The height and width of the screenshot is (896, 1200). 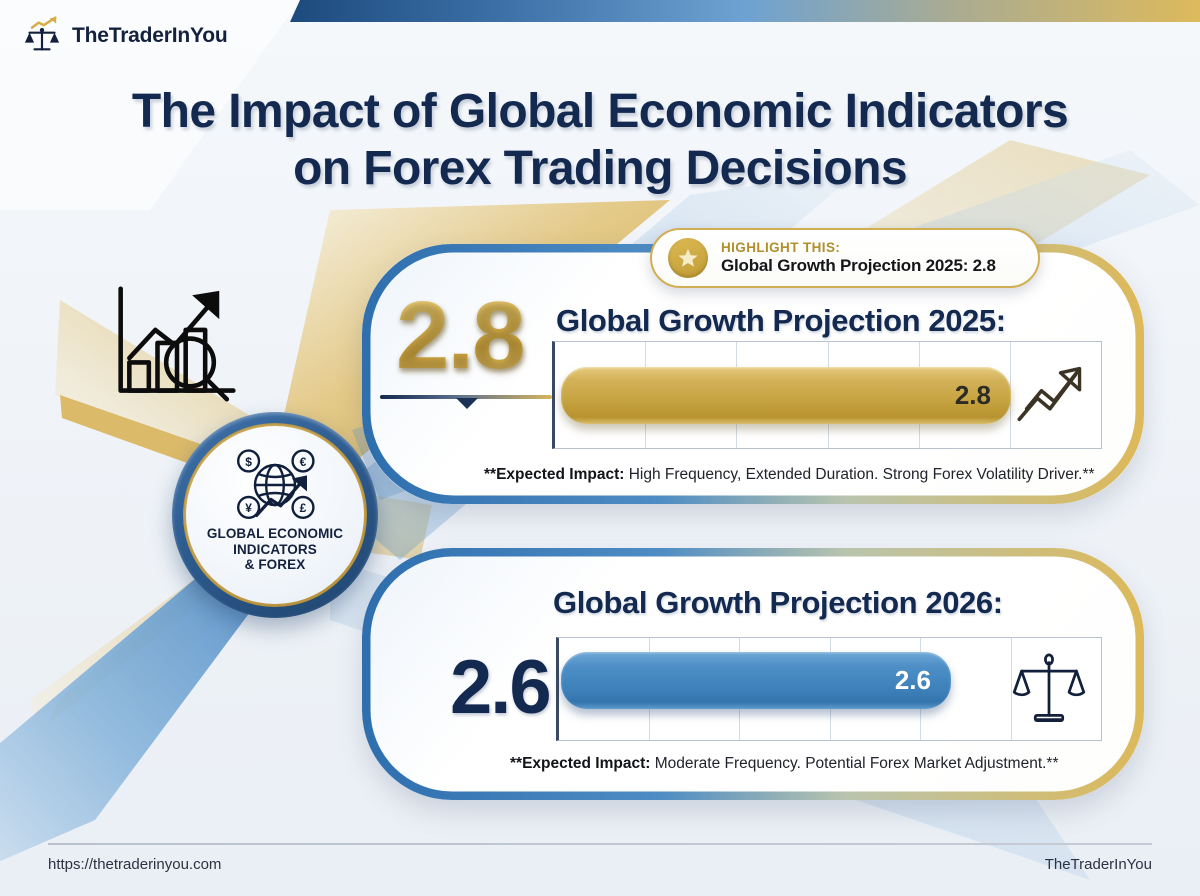 What do you see at coordinates (276, 484) in the screenshot?
I see `globe-currency-arrow-icon: $ € ¥ £` at bounding box center [276, 484].